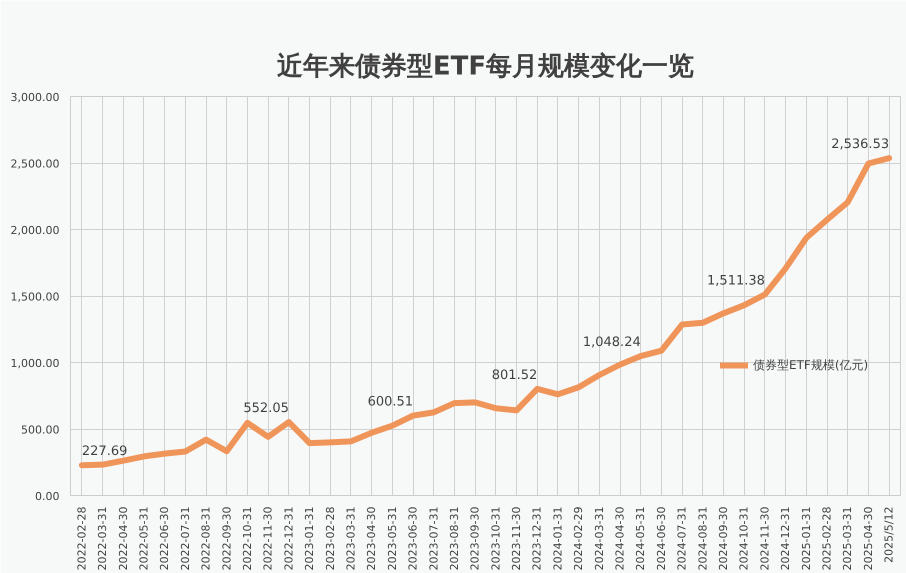 Image resolution: width=906 pixels, height=573 pixels. I want to click on x-tick-label: 2022-09-30, so click(227, 538).